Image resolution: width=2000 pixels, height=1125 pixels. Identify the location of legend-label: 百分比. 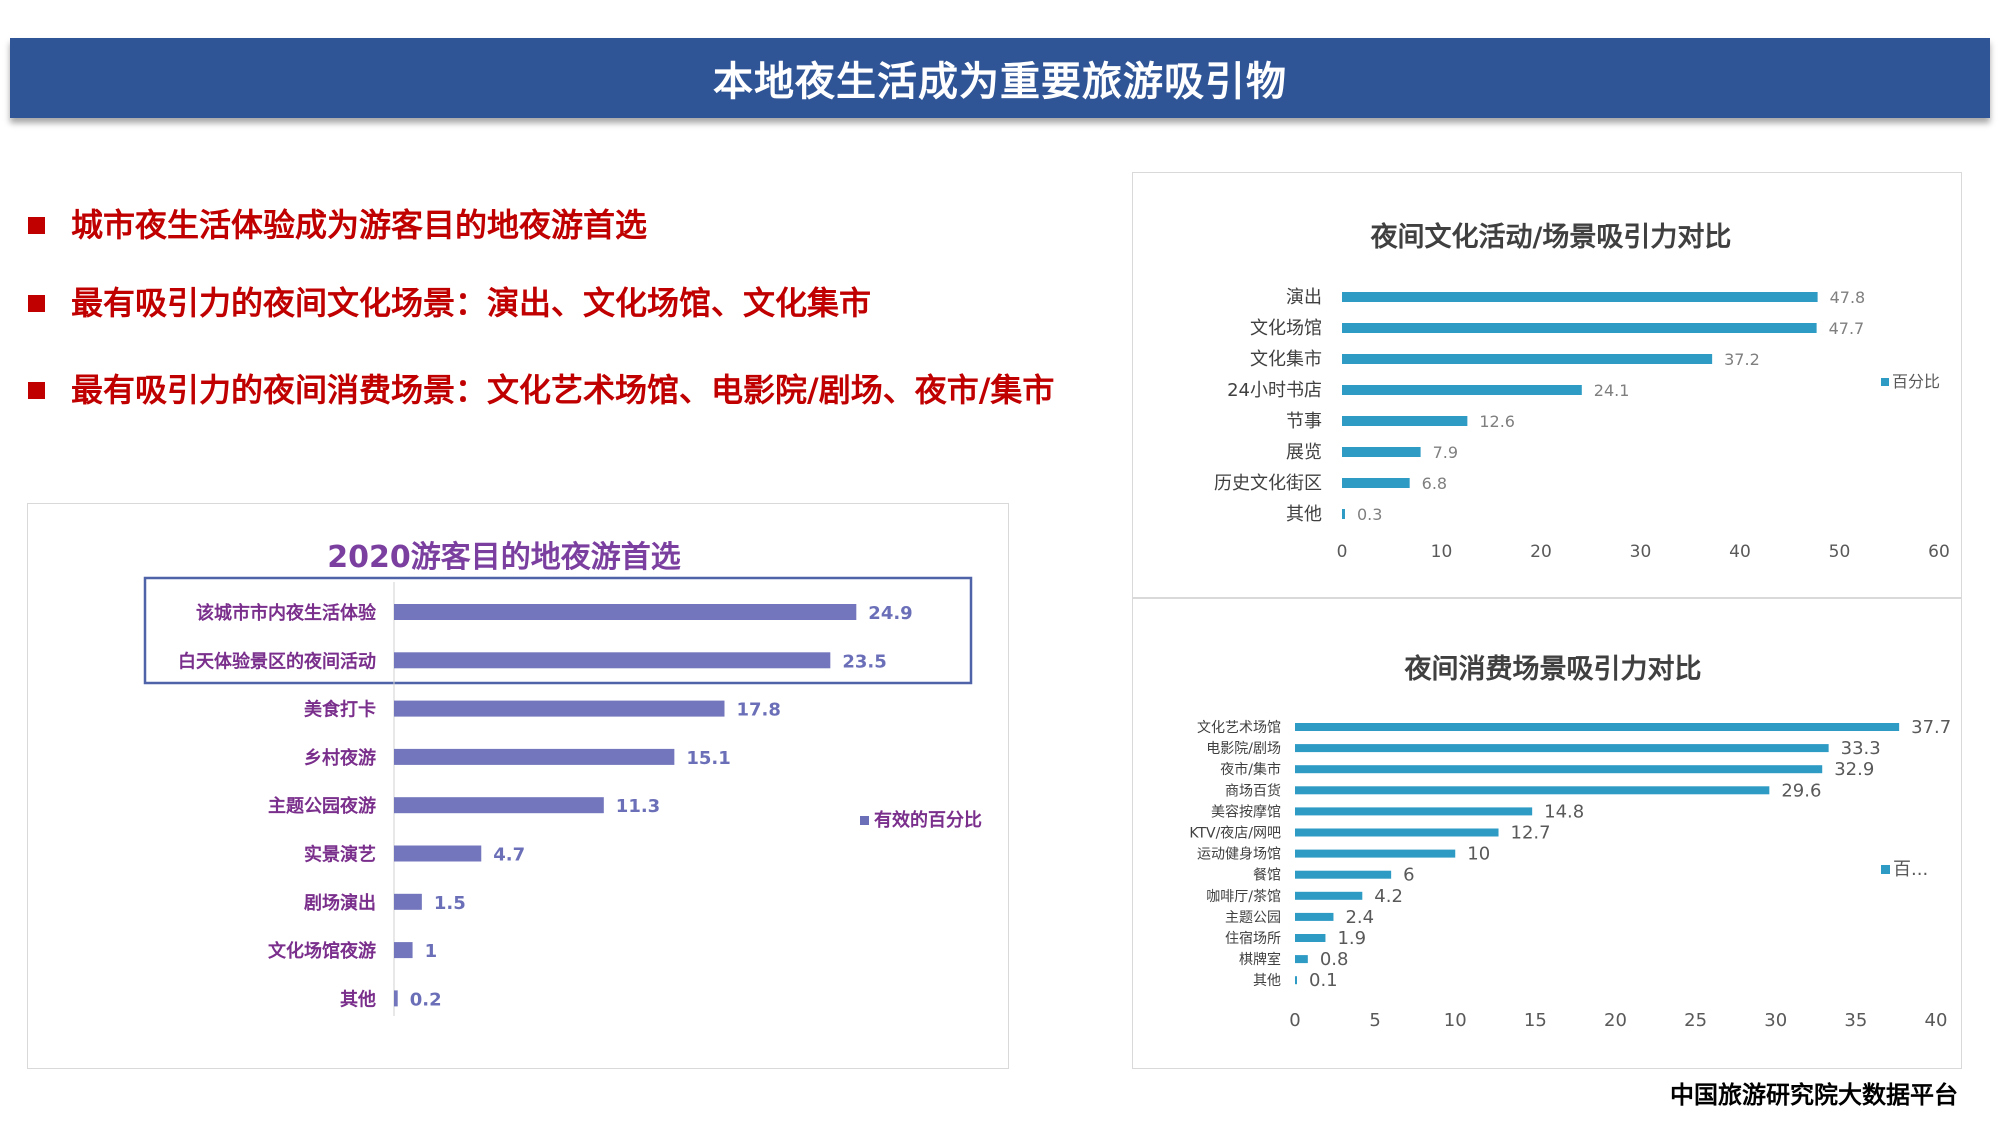
(1916, 381).